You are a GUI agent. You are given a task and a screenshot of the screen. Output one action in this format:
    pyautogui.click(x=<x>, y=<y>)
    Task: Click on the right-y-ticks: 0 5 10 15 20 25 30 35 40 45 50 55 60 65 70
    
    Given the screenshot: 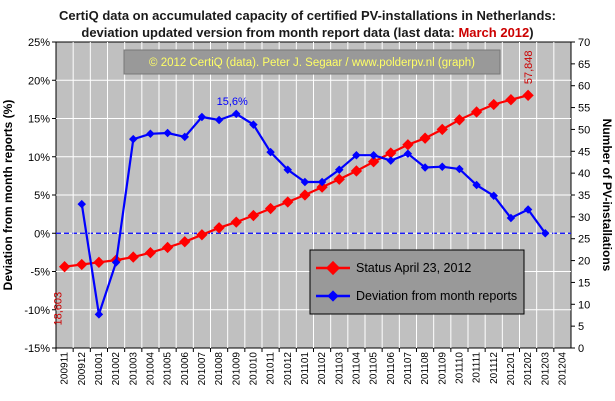 What is the action you would take?
    pyautogui.click(x=580, y=196)
    